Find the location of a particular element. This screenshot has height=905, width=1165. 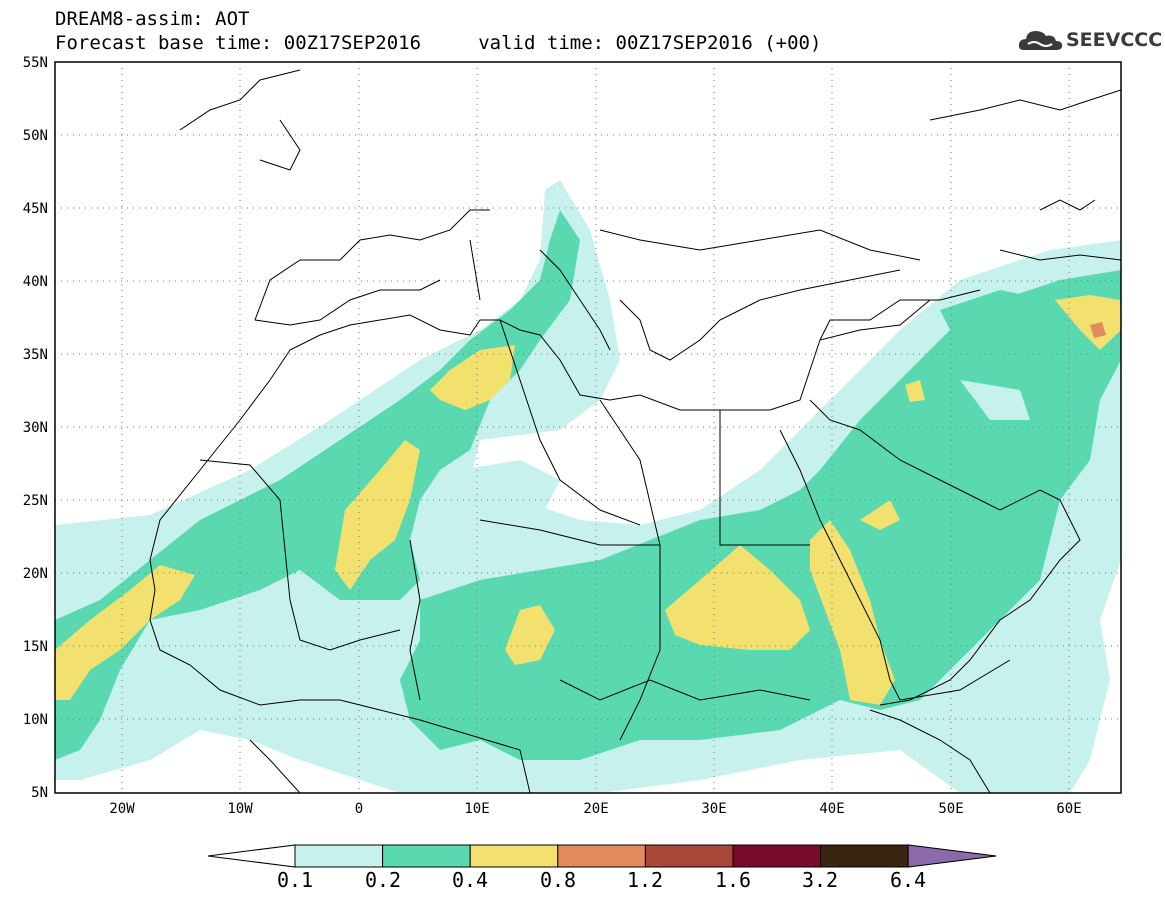

lon-tick-label: 10W is located at coordinates (240, 809).